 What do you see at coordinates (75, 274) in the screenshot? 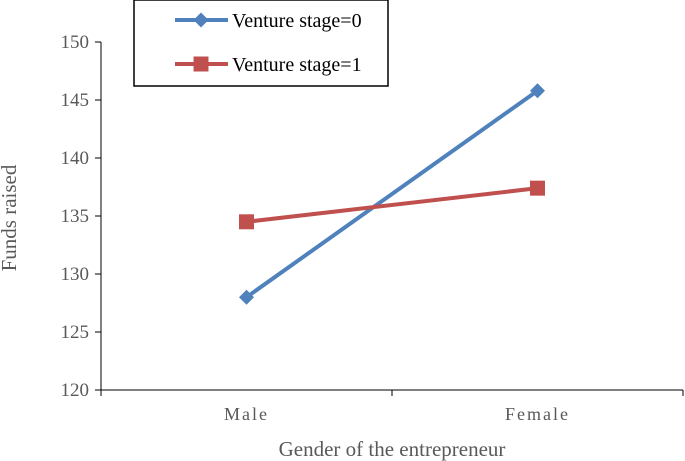
I see `y-tick-label: 130` at bounding box center [75, 274].